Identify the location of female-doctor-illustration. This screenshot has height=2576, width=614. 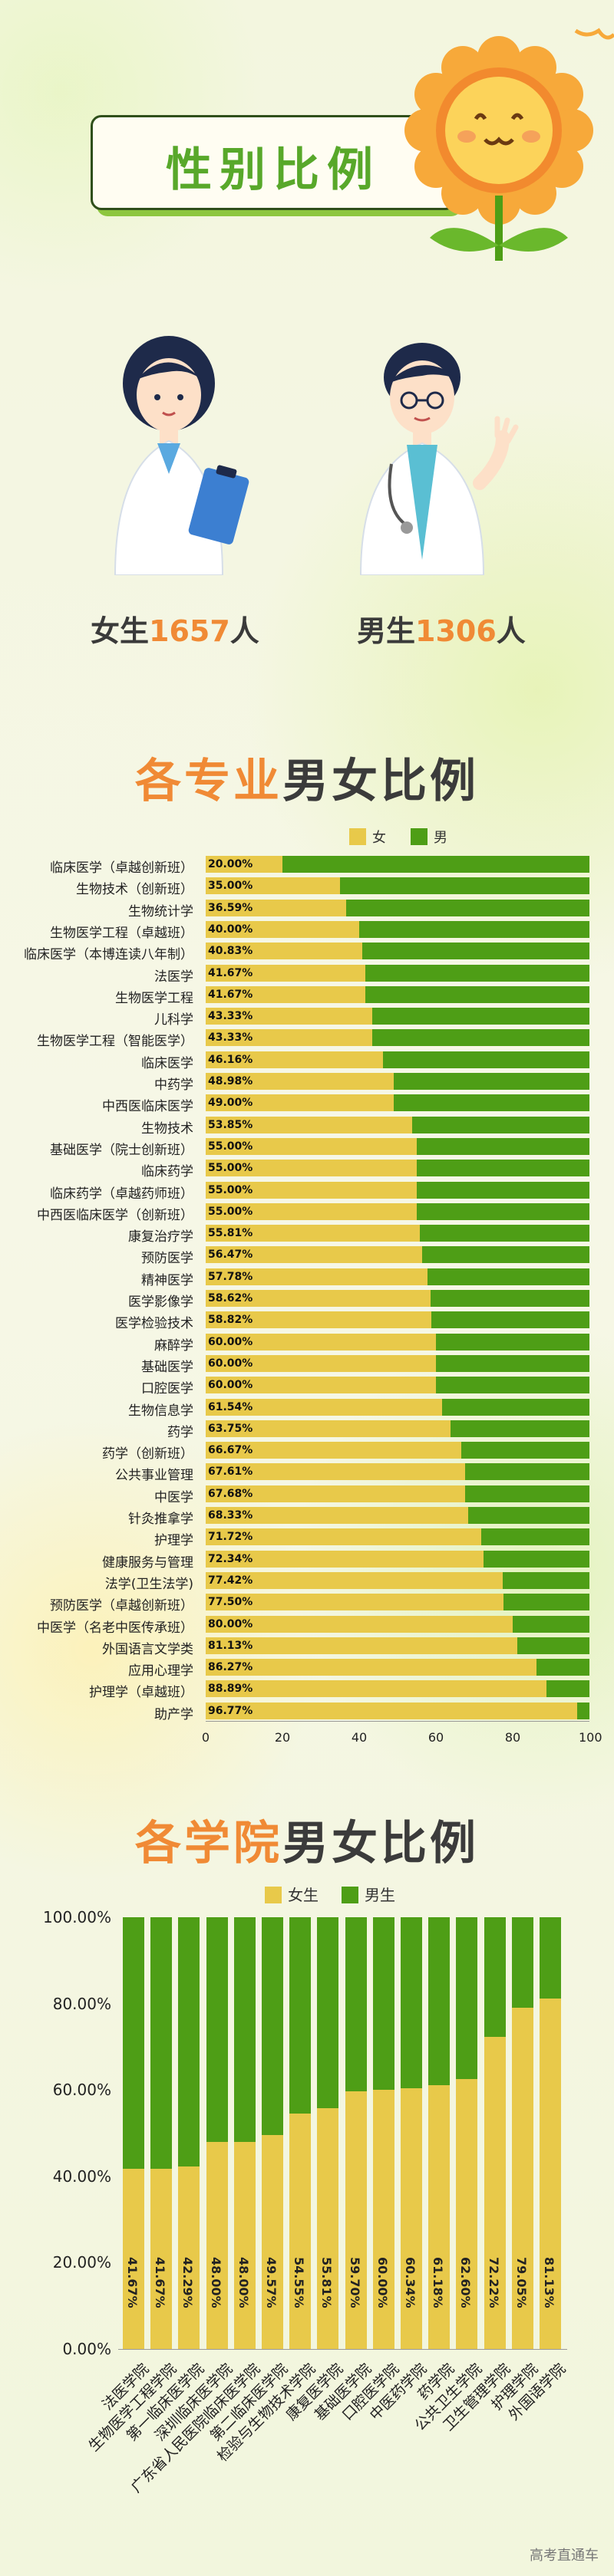
(181, 455).